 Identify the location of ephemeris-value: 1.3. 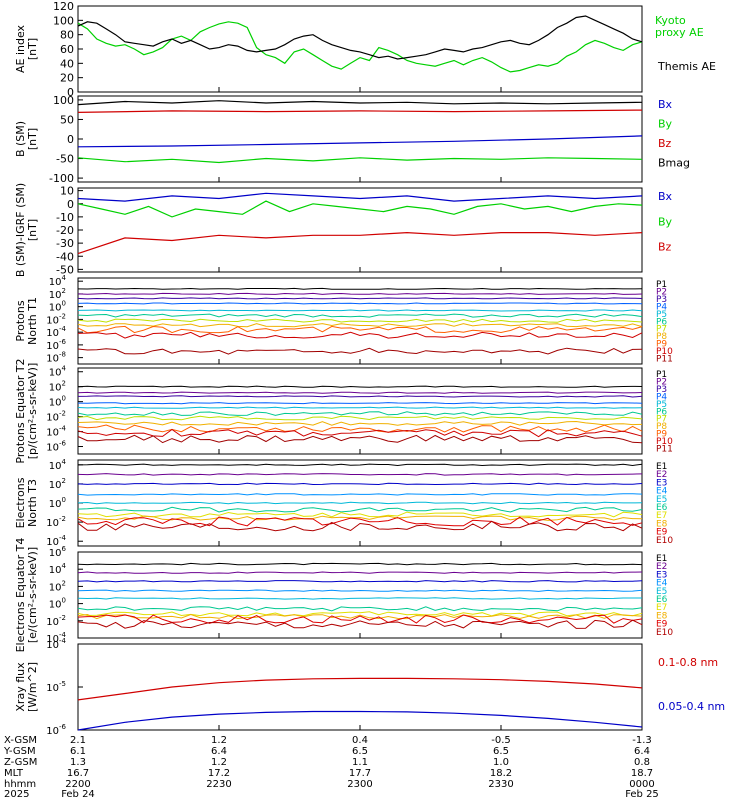
(78, 762).